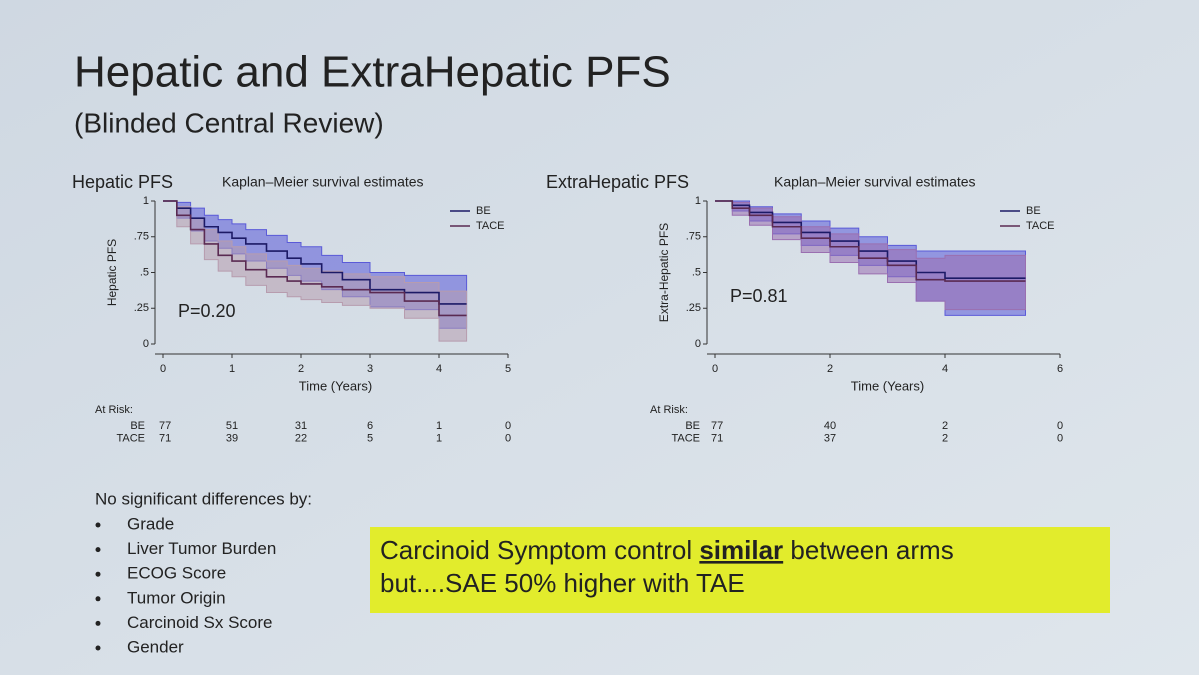  Describe the element at coordinates (176, 573) in the screenshot. I see `note-item: ECOG Score` at that location.